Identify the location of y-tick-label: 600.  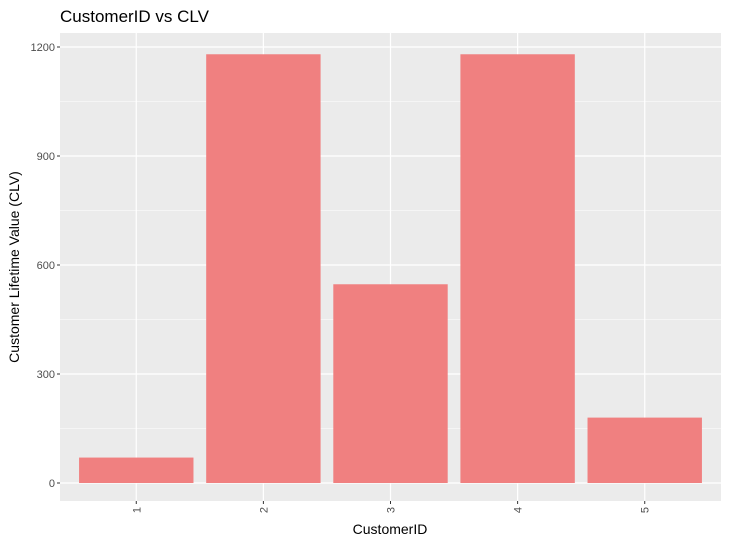
(46, 266).